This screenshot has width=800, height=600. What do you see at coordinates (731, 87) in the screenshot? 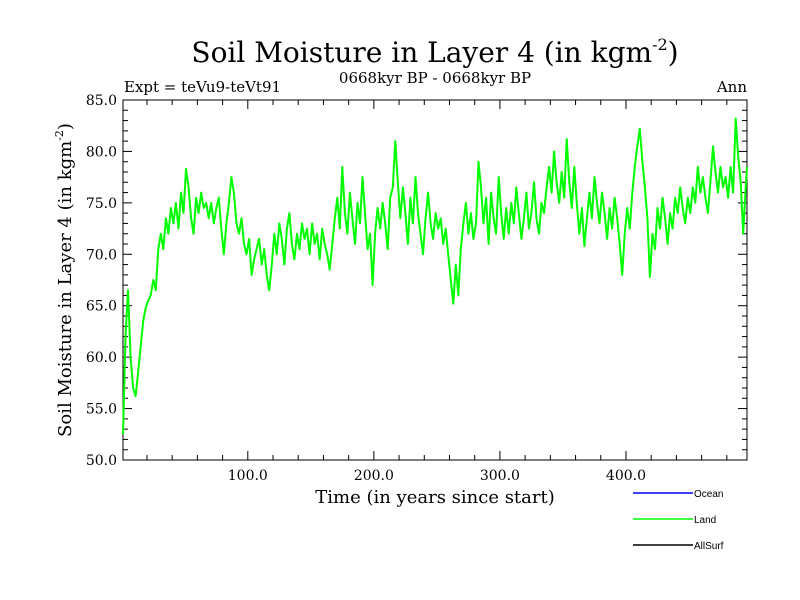
I see `season-label: Ann` at bounding box center [731, 87].